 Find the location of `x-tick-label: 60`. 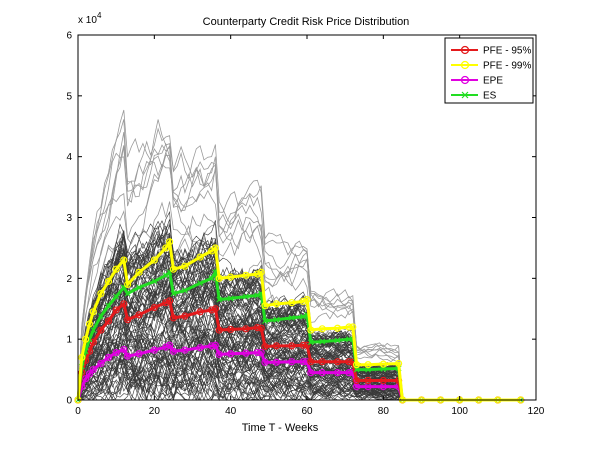

x-tick-label: 60 is located at coordinates (307, 411).